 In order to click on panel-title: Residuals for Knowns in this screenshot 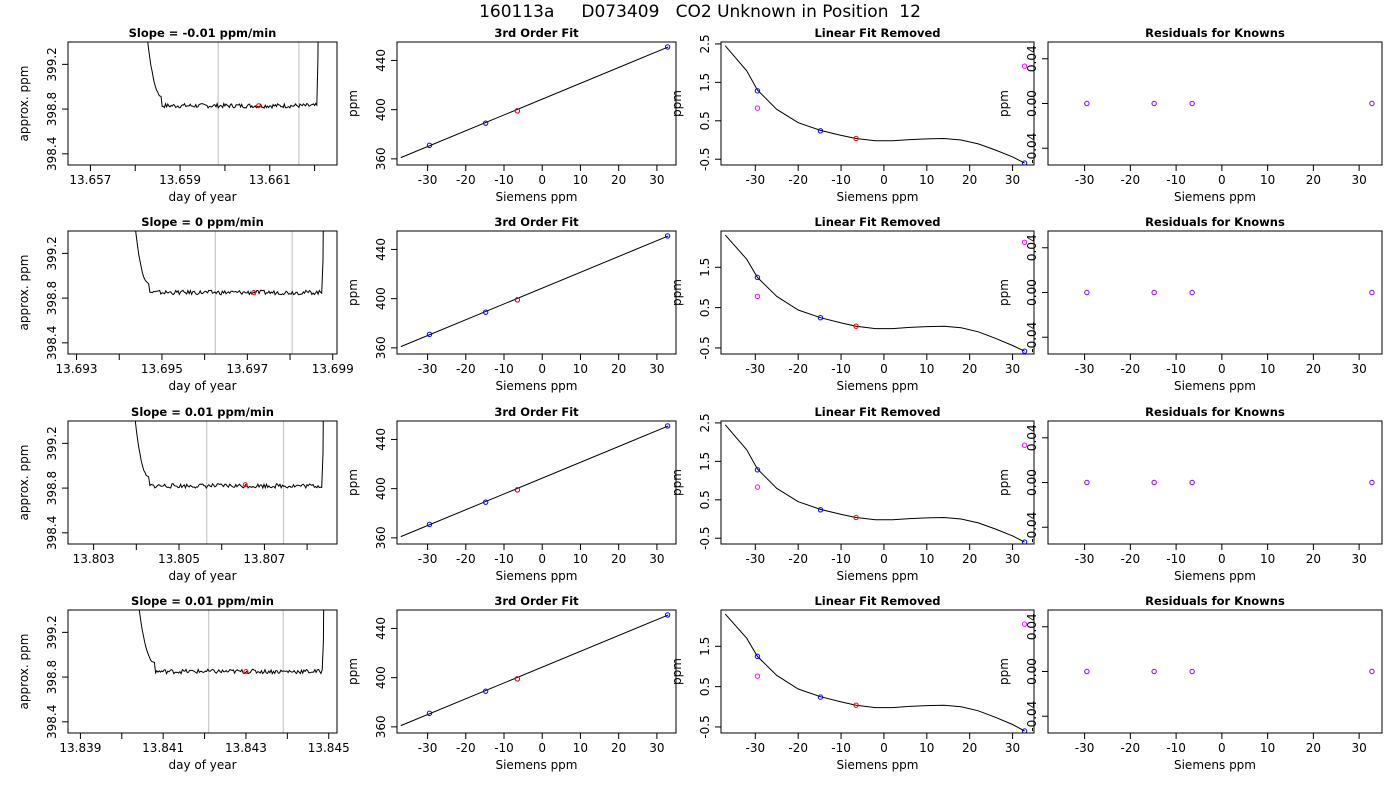, I will do `click(1215, 601)`.